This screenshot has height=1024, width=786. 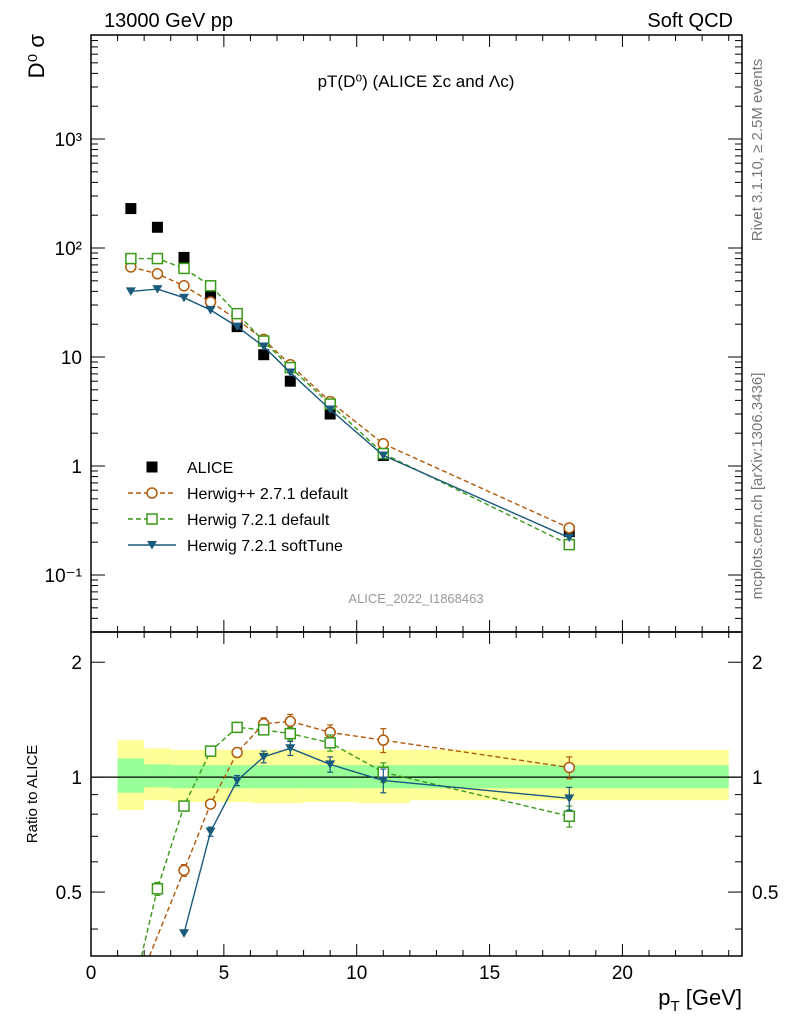 What do you see at coordinates (32, 794) in the screenshot?
I see `ratio-y-axis-label: Ratio to ALICE` at bounding box center [32, 794].